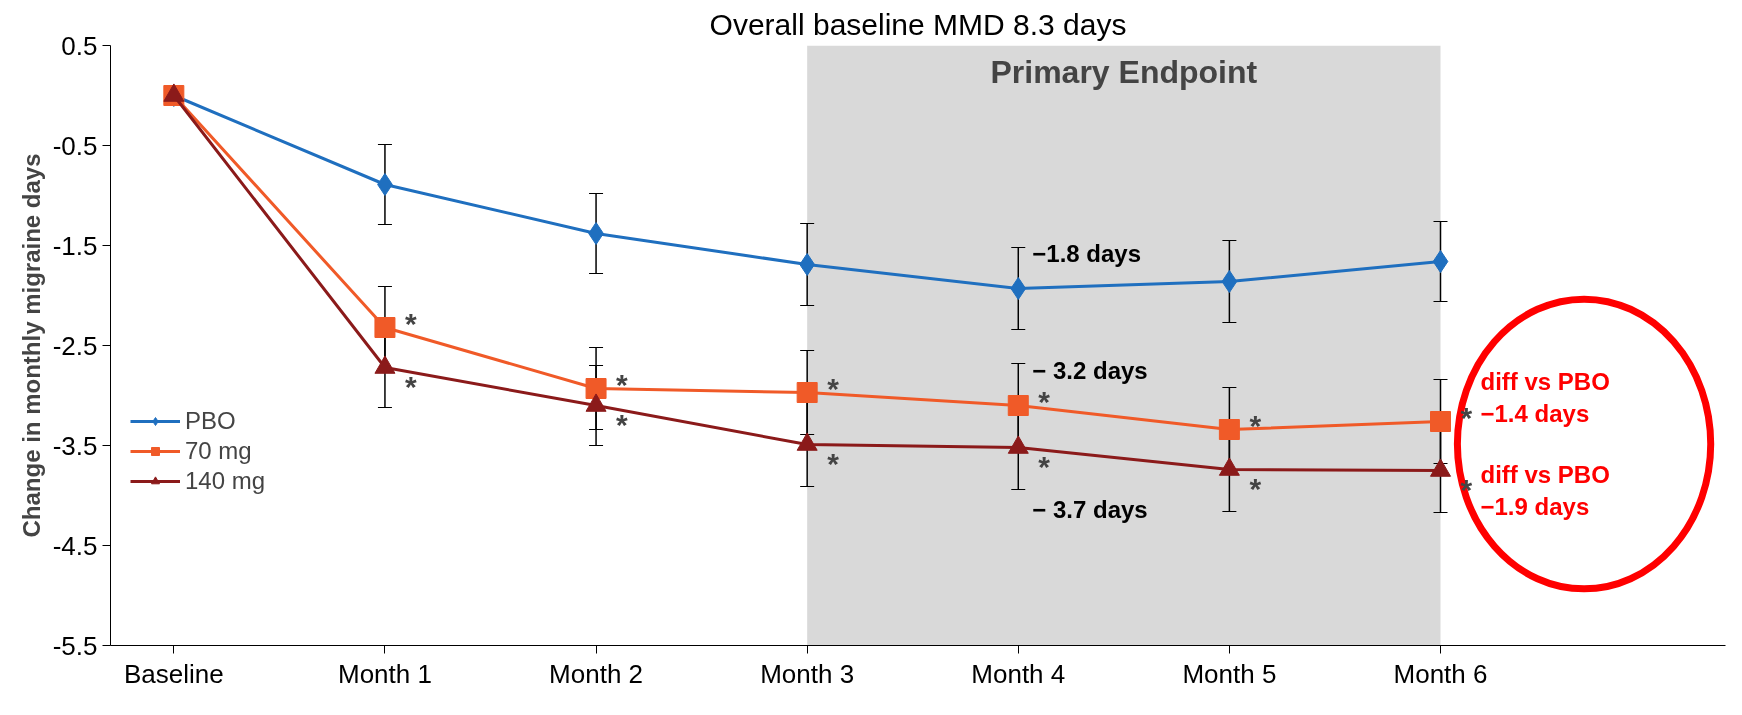  What do you see at coordinates (75, 545) in the screenshot?
I see `y-tick-label: -4.5` at bounding box center [75, 545].